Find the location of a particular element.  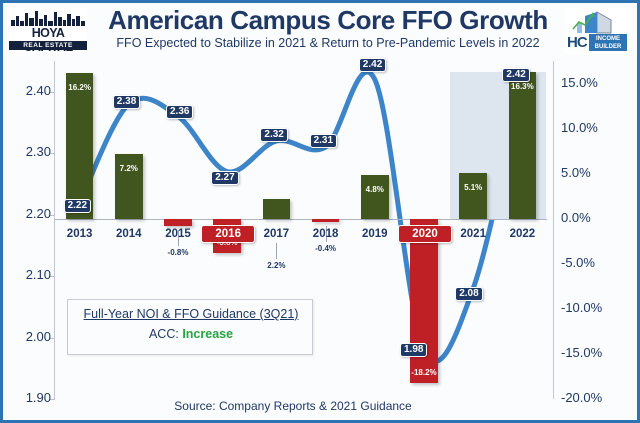

x-axis-label-2020: 2020 is located at coordinates (425, 233).